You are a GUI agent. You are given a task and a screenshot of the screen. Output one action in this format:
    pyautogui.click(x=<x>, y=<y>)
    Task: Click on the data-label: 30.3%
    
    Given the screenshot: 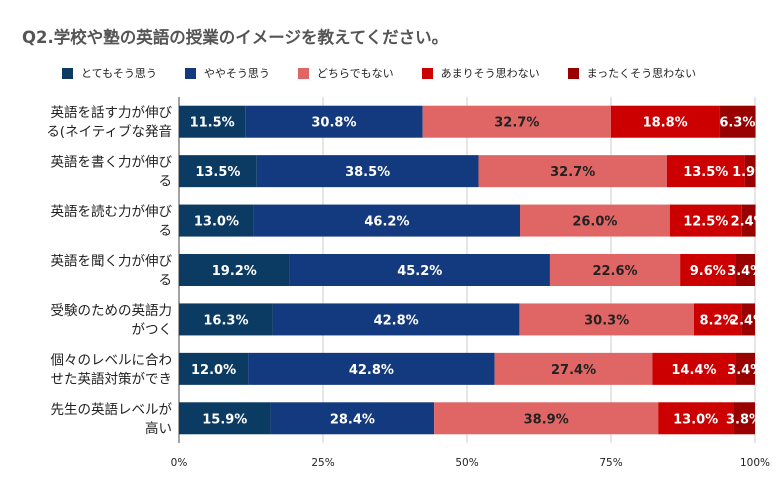 What is the action you would take?
    pyautogui.click(x=606, y=320)
    